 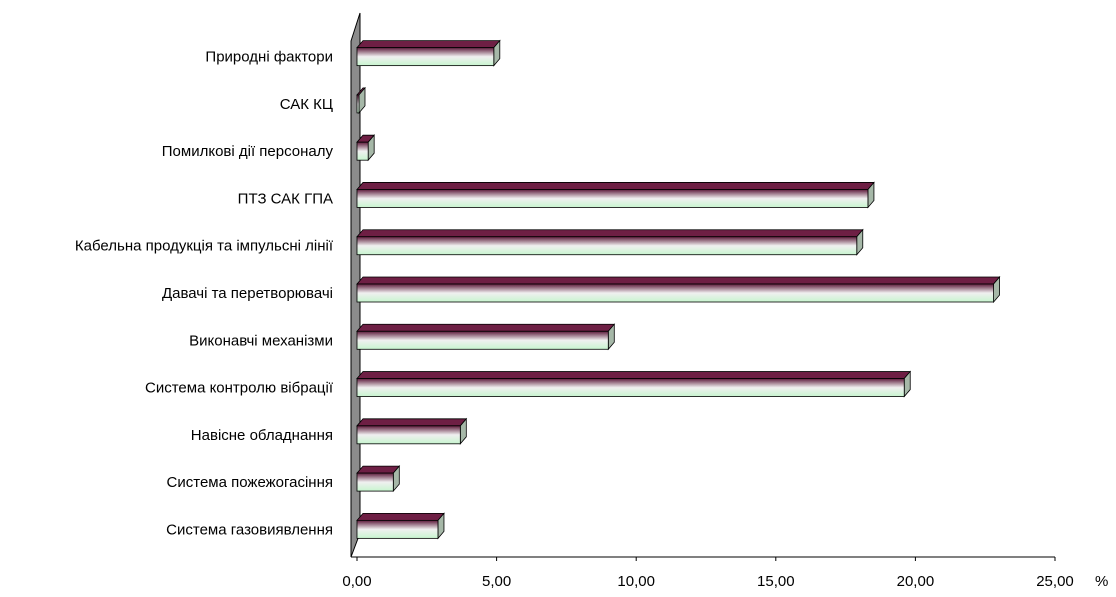 What do you see at coordinates (239, 388) in the screenshot?
I see `category-label: Система контролю вібрації` at bounding box center [239, 388].